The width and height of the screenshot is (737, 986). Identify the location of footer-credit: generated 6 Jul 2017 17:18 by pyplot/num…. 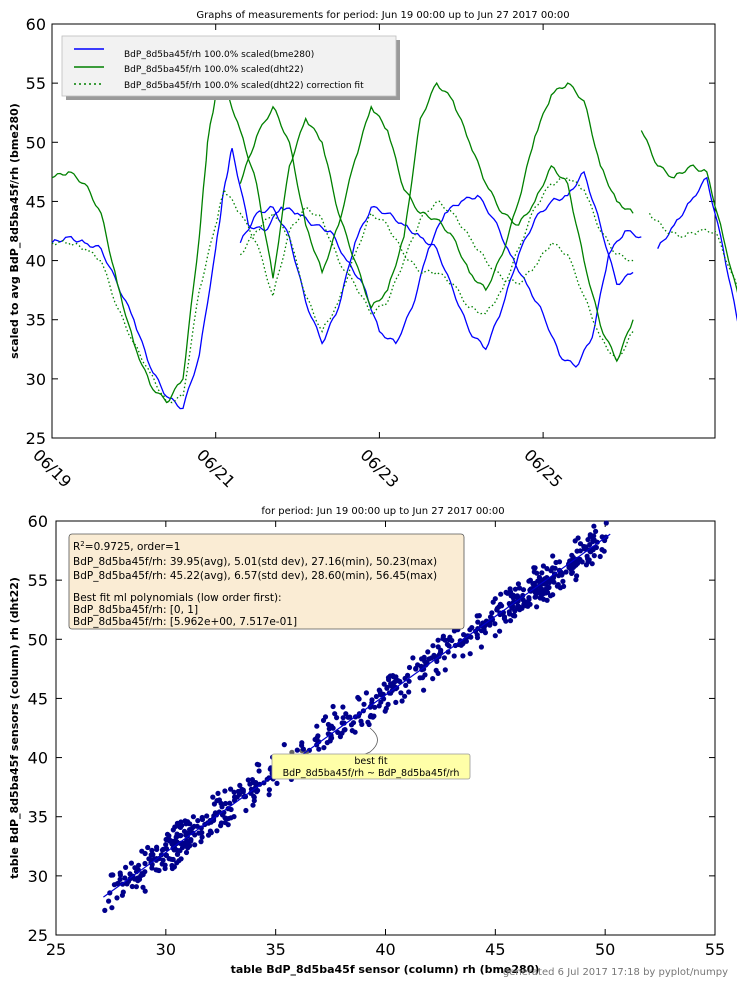
(615, 972).